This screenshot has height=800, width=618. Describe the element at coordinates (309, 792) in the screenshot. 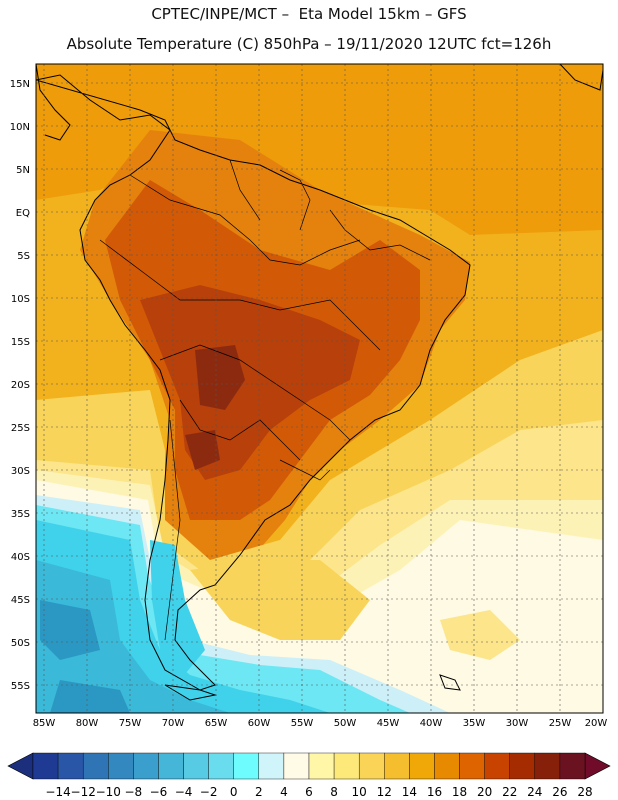

I see `colorbar-label: 6` at that location.